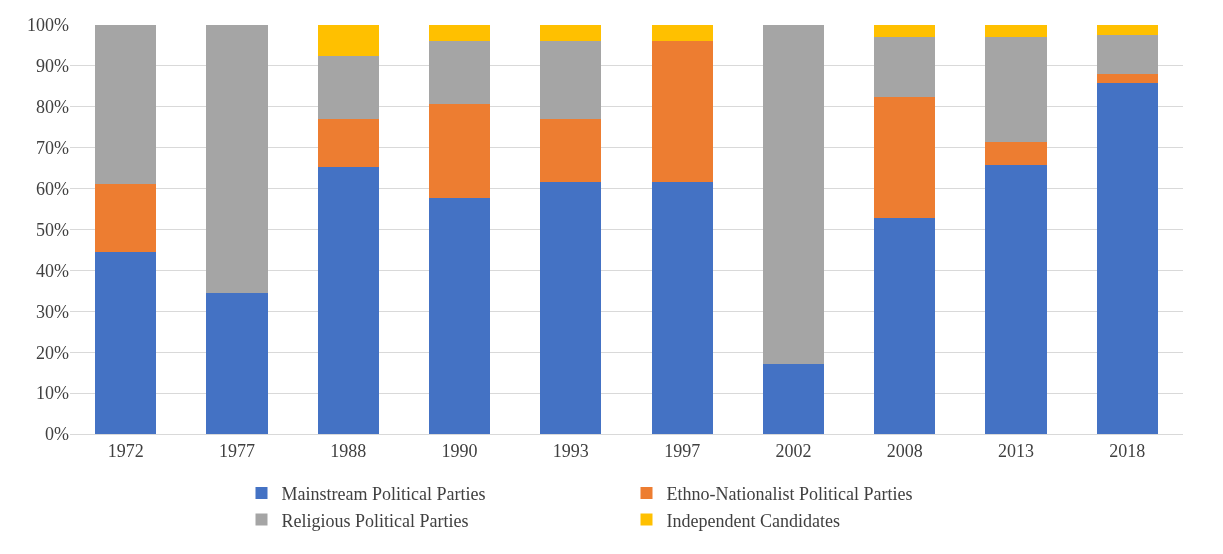 This screenshot has height=554, width=1223. I want to click on x-tick-label: 1990, so click(459, 450).